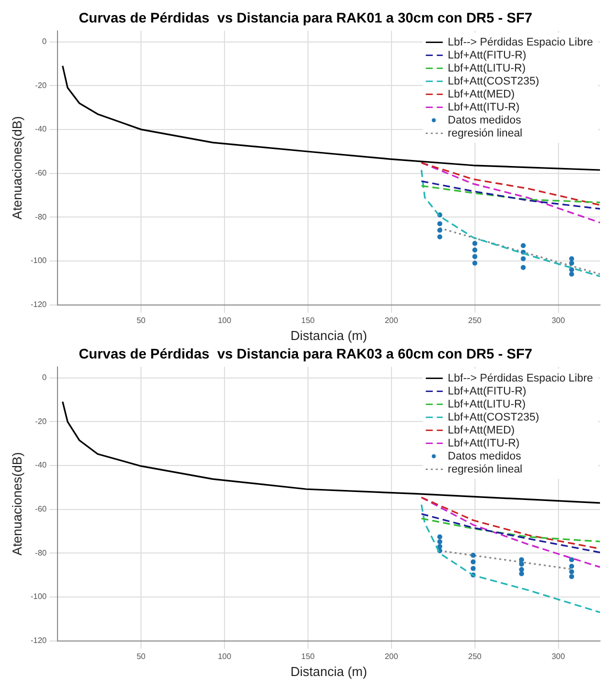 The height and width of the screenshot is (690, 613). Describe the element at coordinates (305, 17) in the screenshot. I see `chart-title: Curvas de Pérdidas vs Distancia para RAK01 a 30cm con DR5 - SF7` at that location.